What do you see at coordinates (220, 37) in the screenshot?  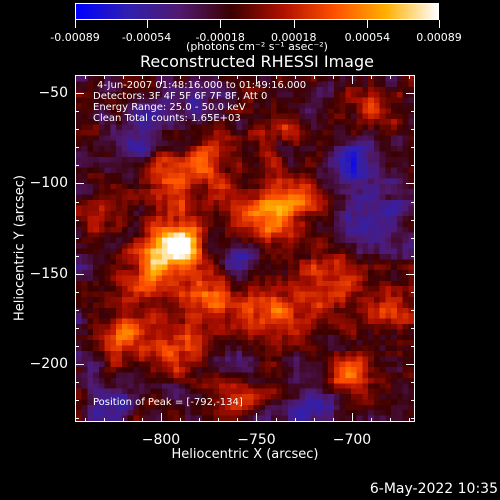 I see `colorbar-tick-label: -0.00018` at bounding box center [220, 37].